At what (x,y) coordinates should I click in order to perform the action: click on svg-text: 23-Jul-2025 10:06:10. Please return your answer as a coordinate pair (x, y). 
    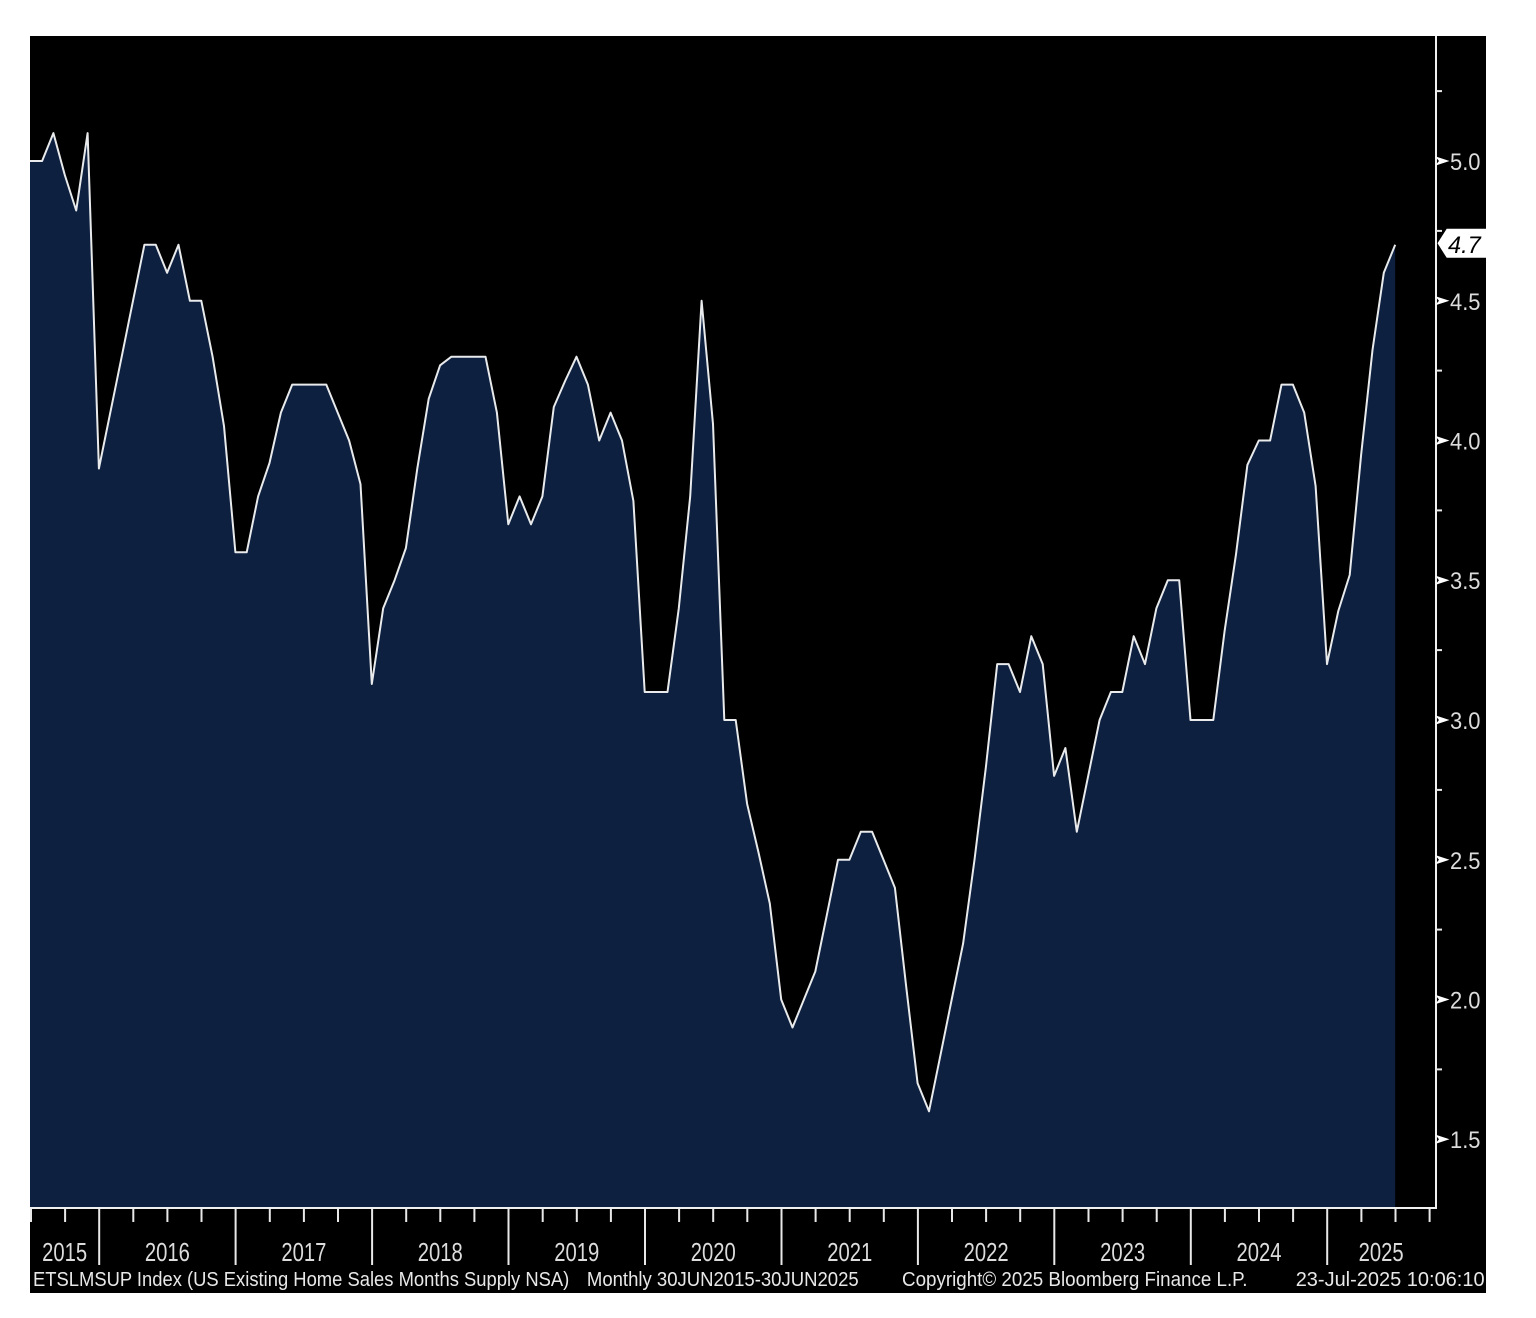
    Looking at the image, I should click on (1390, 1280).